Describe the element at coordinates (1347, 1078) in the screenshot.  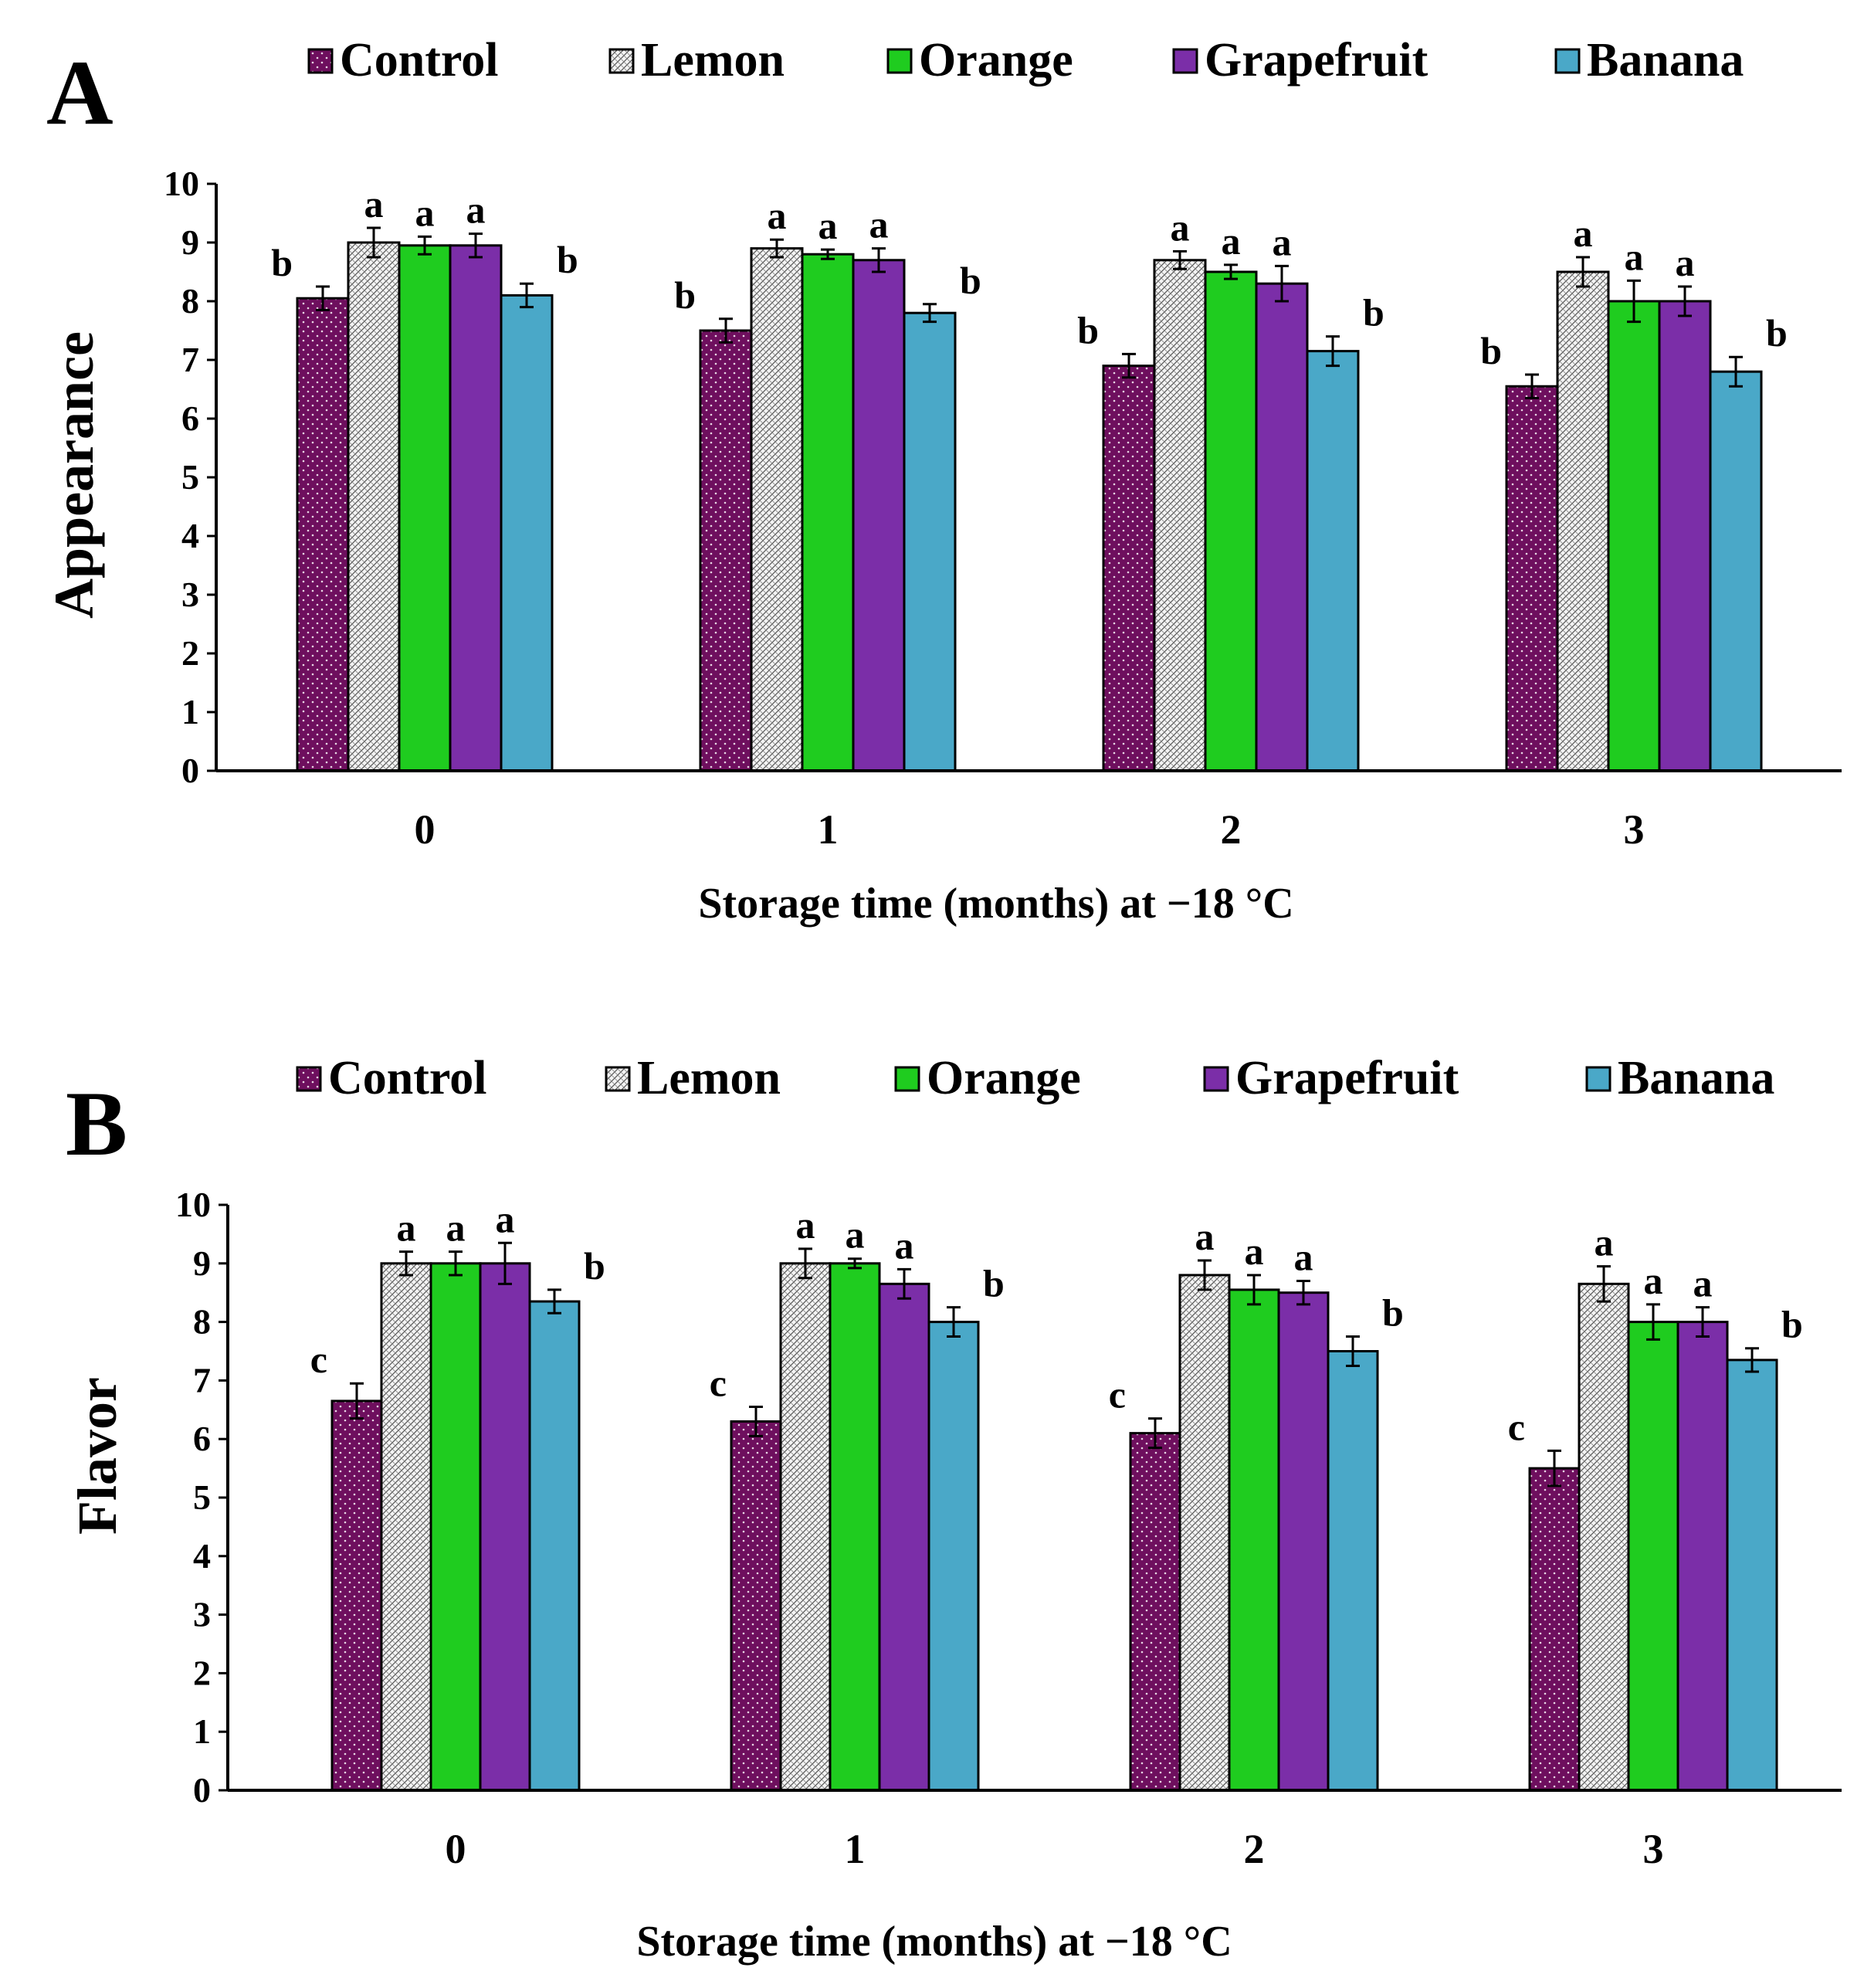
I see `legend-label-grapefruit: Grapefruit` at that location.